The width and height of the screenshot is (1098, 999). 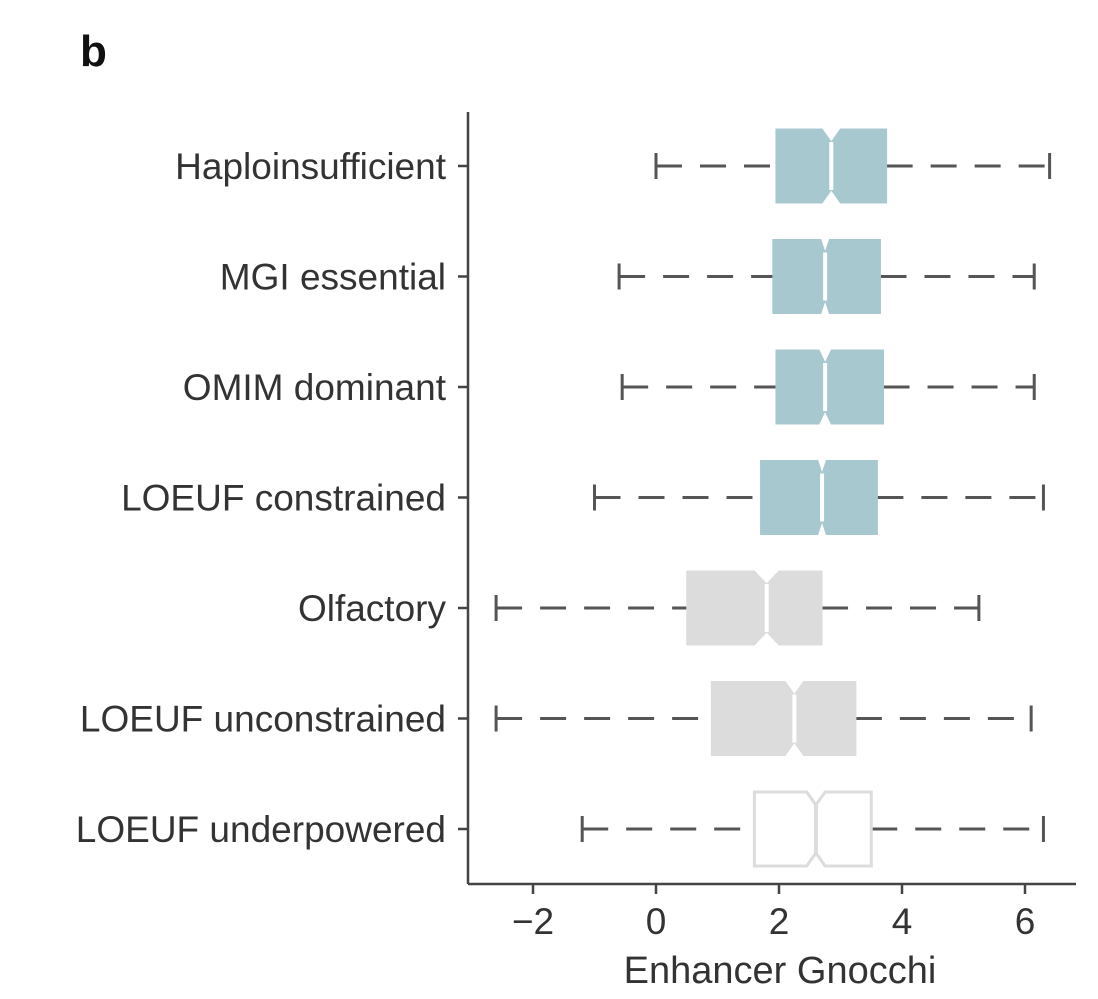 I want to click on panel-label: b, so click(x=93, y=51).